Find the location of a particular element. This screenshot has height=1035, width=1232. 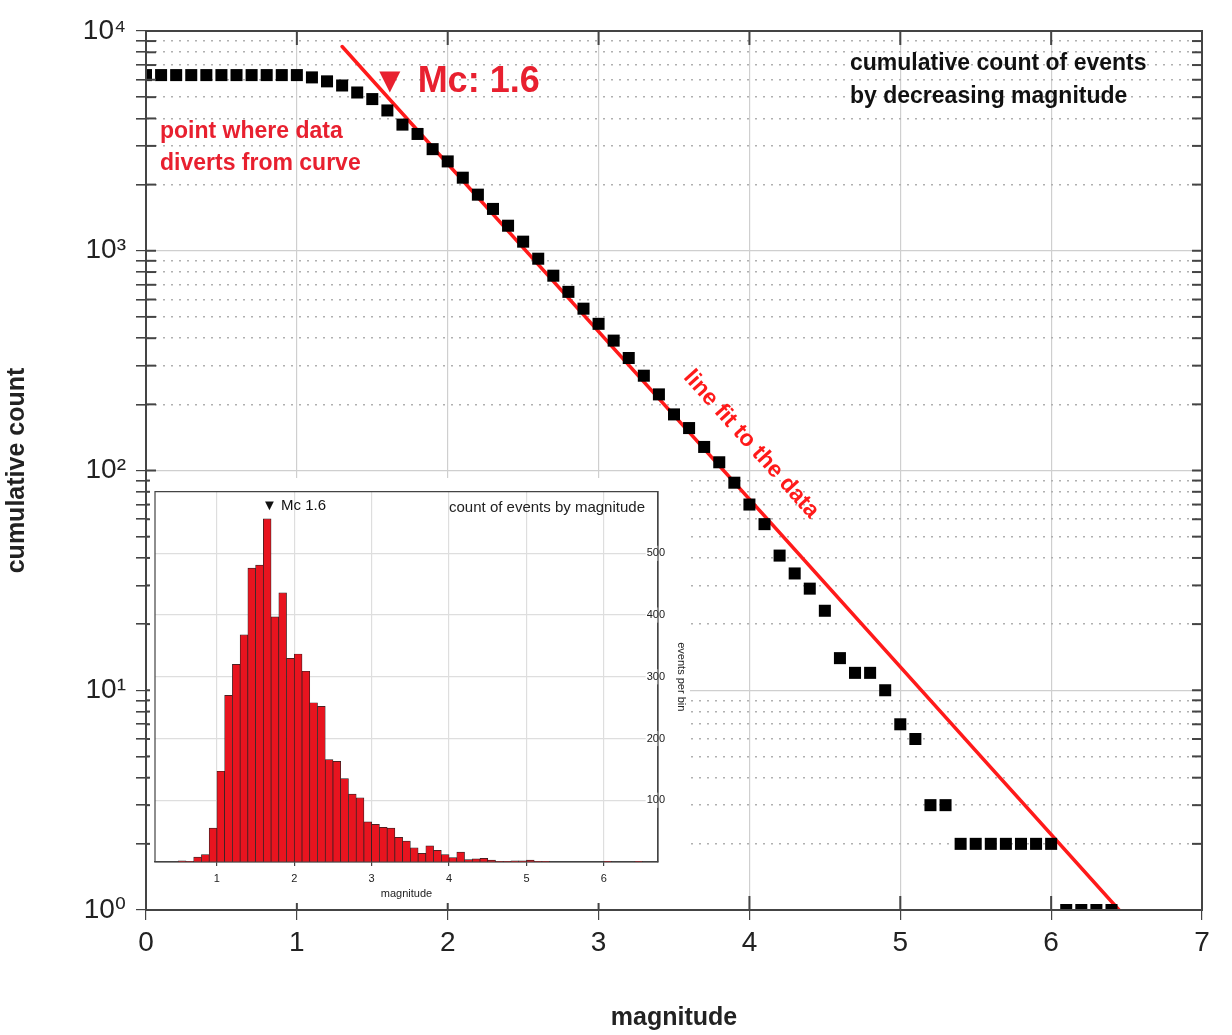

y-tick-label: 10¹ is located at coordinates (105, 688).